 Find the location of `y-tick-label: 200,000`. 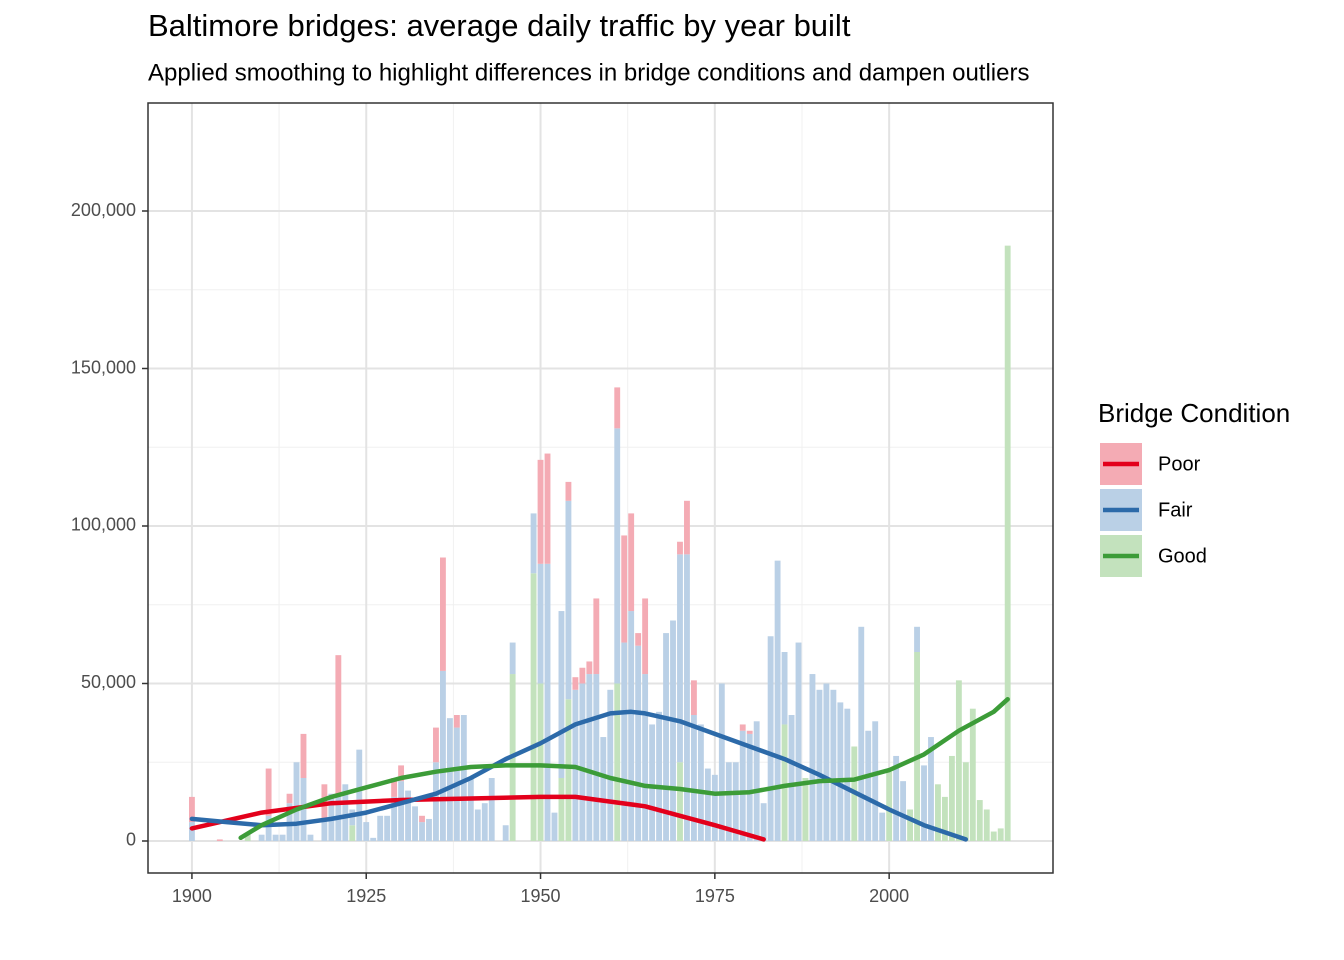

y-tick-label: 200,000 is located at coordinates (103, 210).